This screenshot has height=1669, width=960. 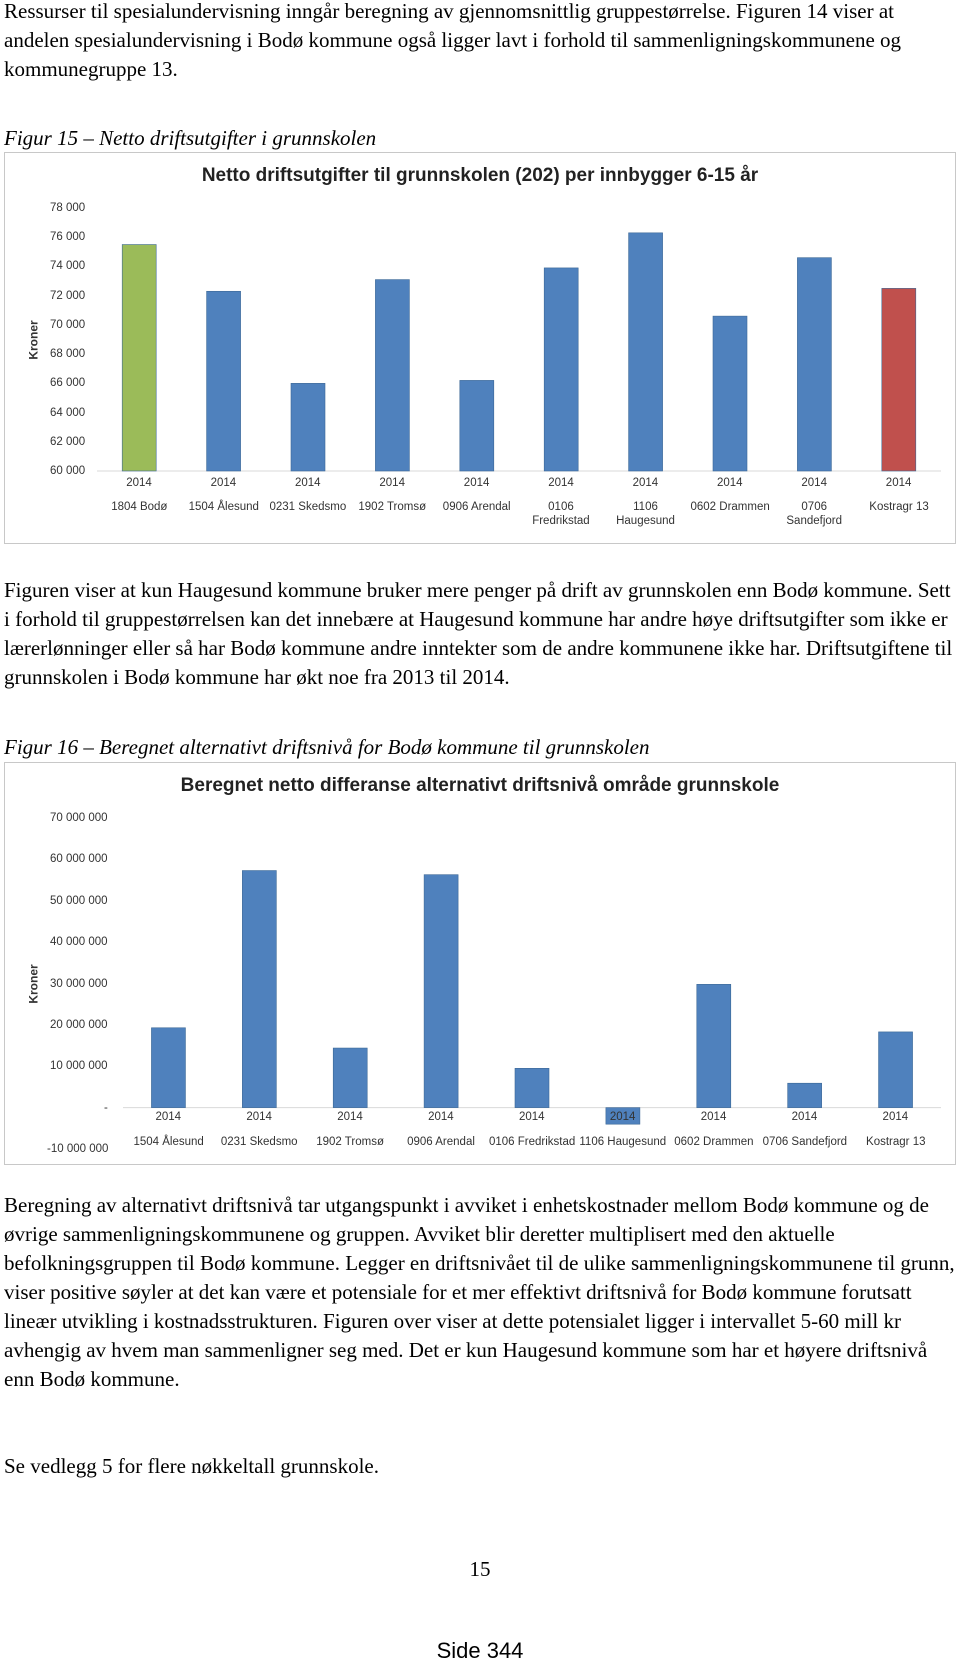 I want to click on y-tick-label: 50 000 000, so click(x=79, y=900).